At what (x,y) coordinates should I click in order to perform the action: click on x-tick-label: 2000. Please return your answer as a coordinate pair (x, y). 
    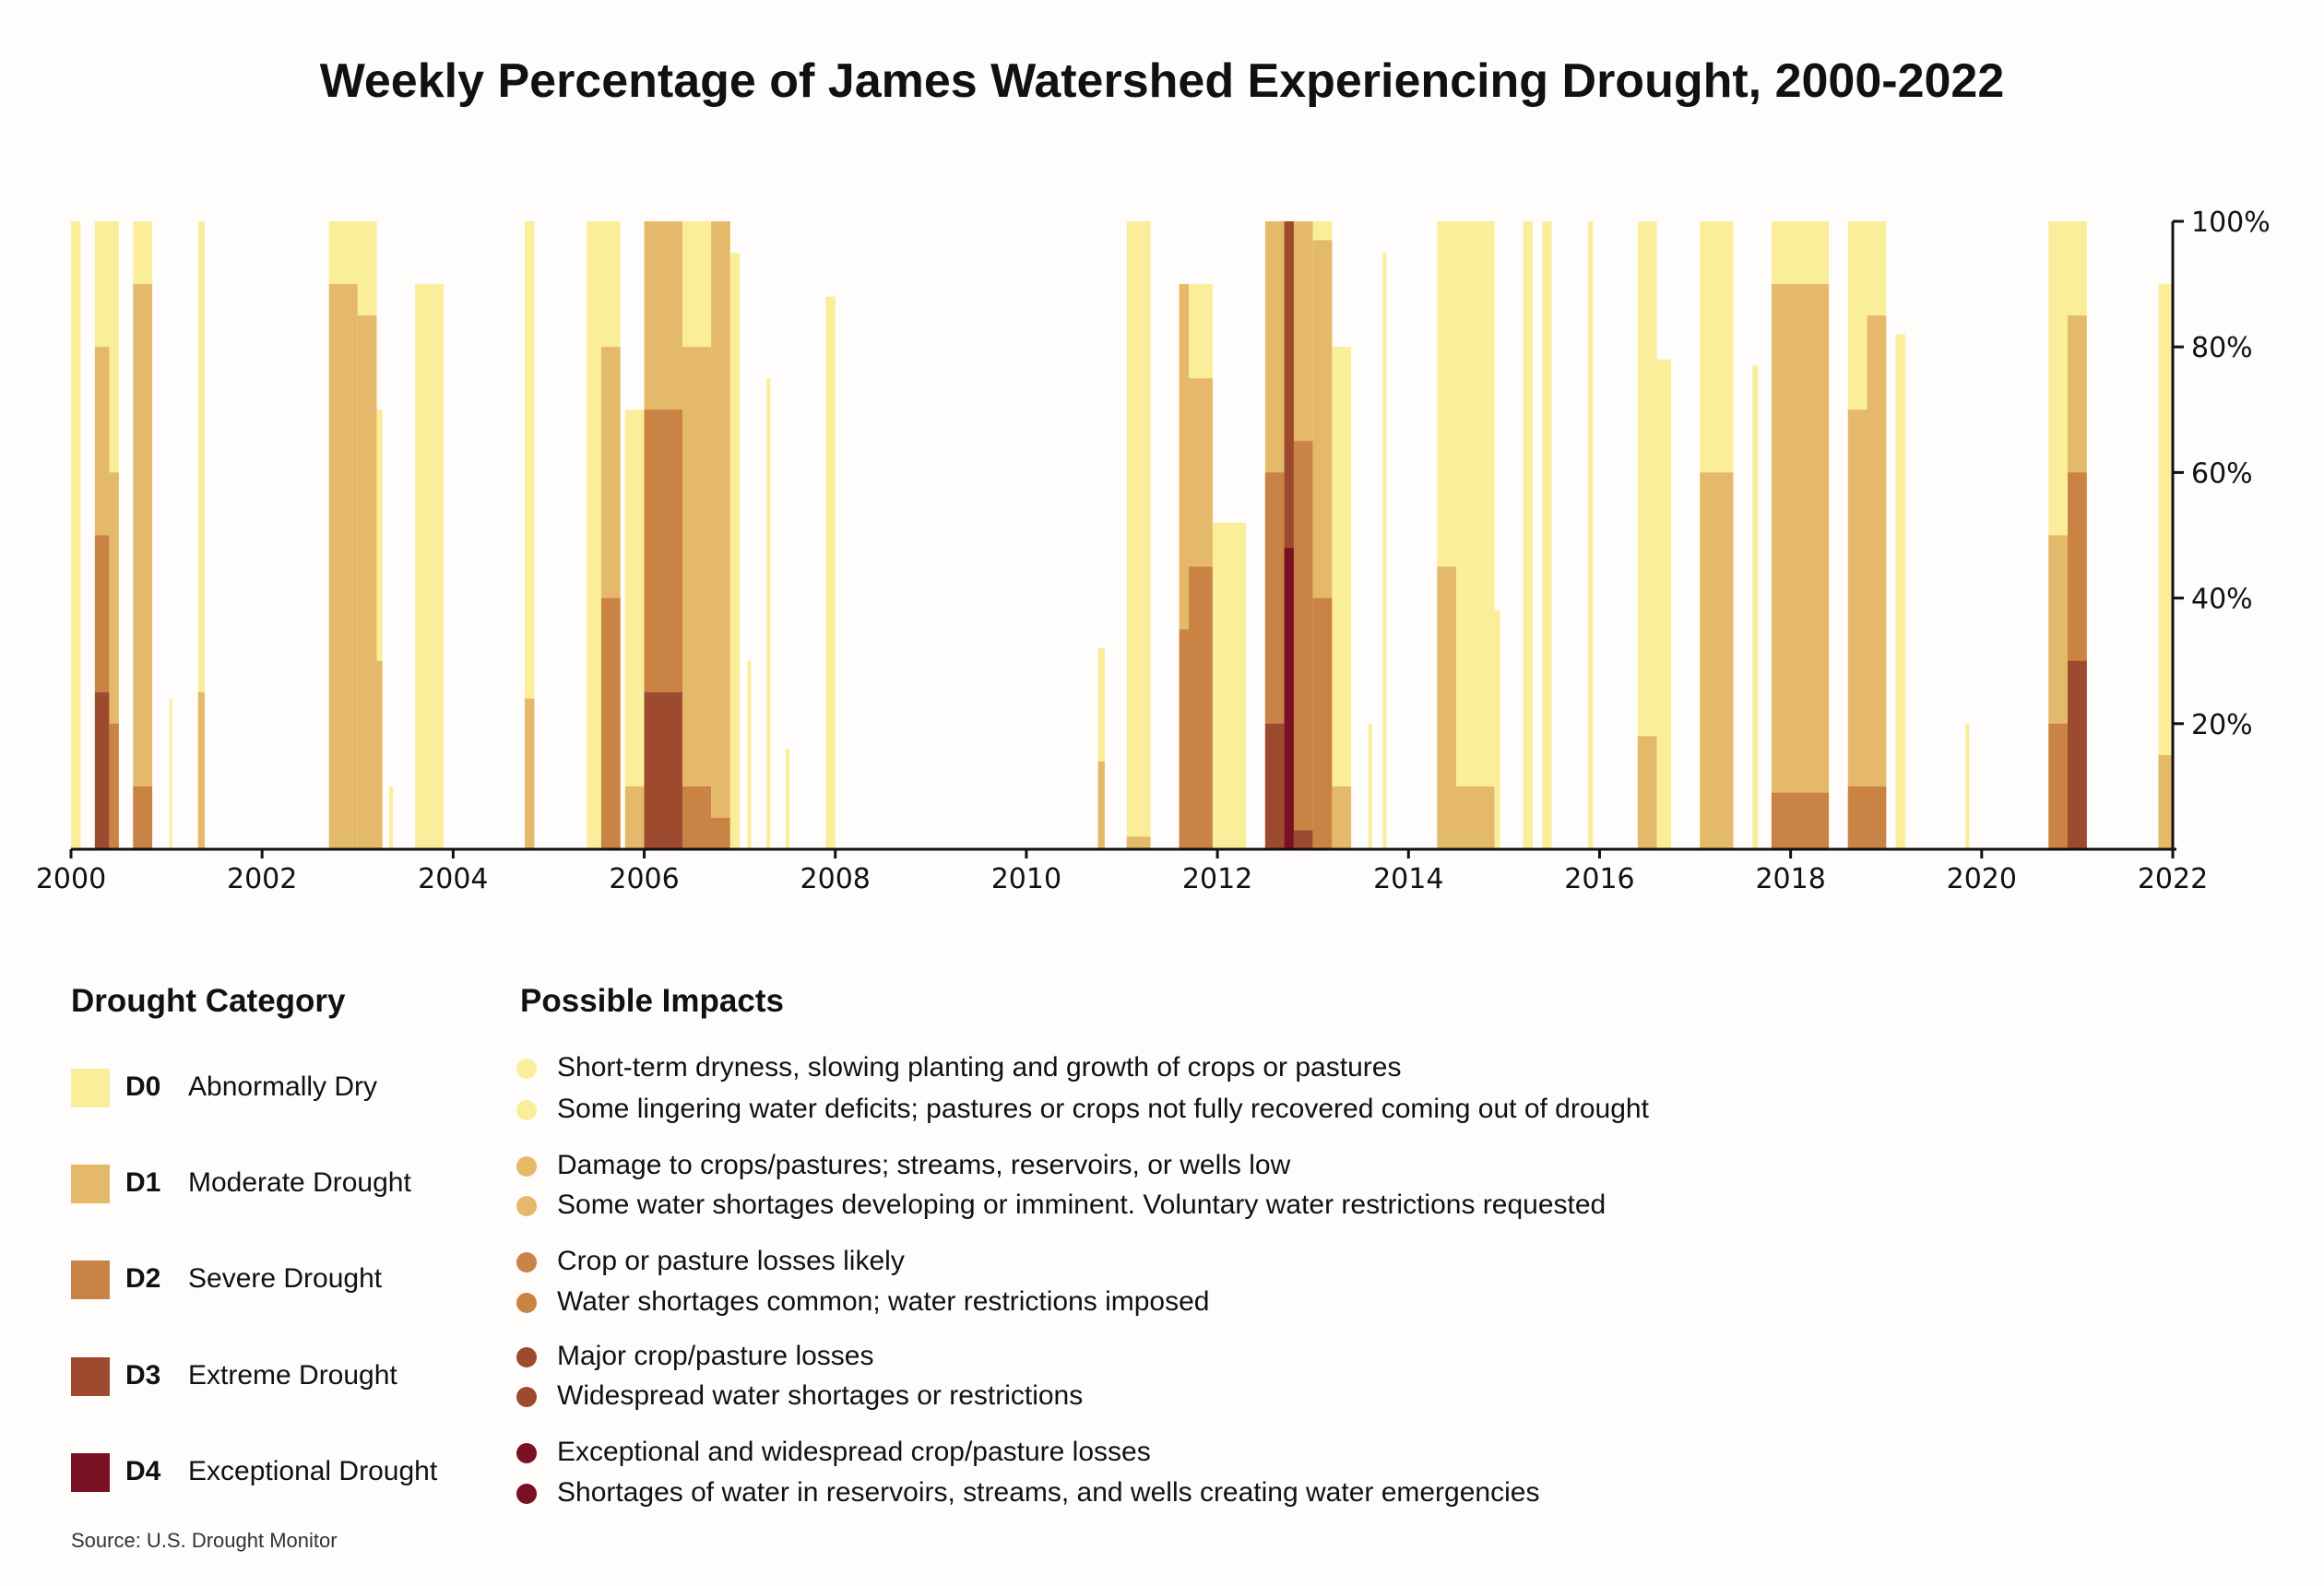
    Looking at the image, I should click on (71, 879).